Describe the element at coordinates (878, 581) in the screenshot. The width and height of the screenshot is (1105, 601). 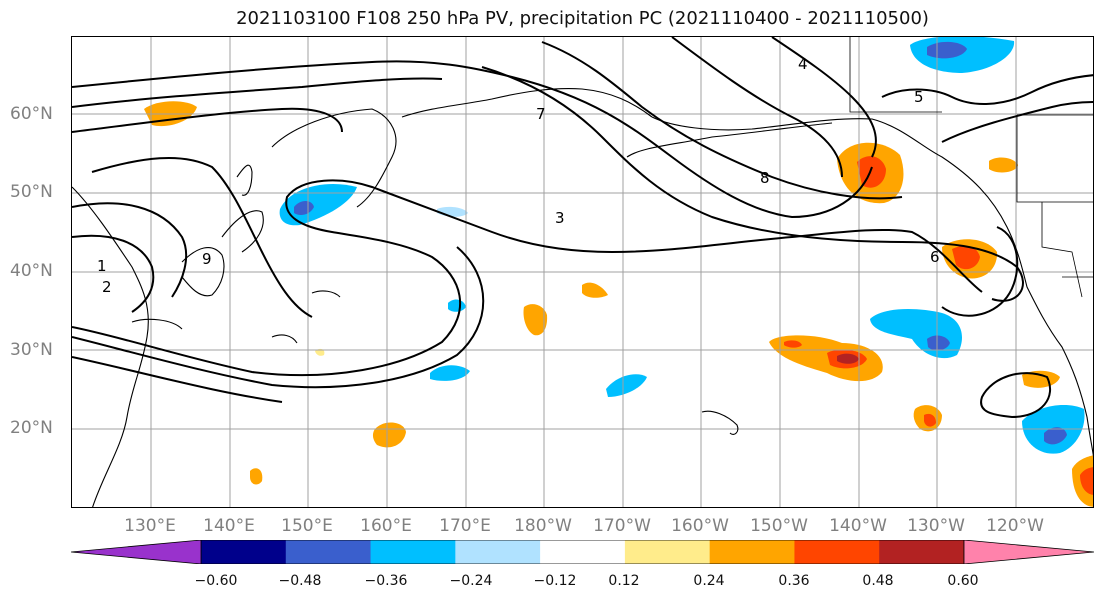
I see `colorbar-tick: 0.48` at that location.